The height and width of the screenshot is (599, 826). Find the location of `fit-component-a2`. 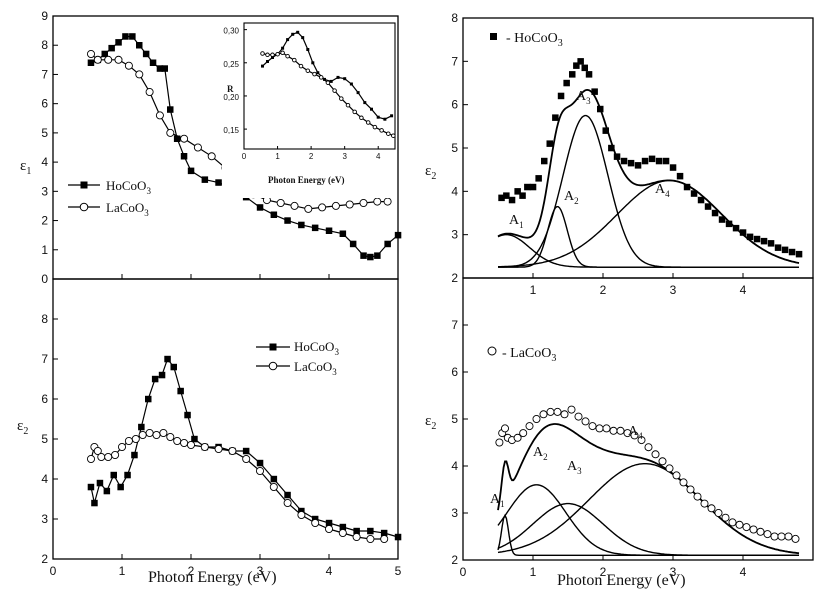

fit-component-a2 is located at coordinates (648, 520).